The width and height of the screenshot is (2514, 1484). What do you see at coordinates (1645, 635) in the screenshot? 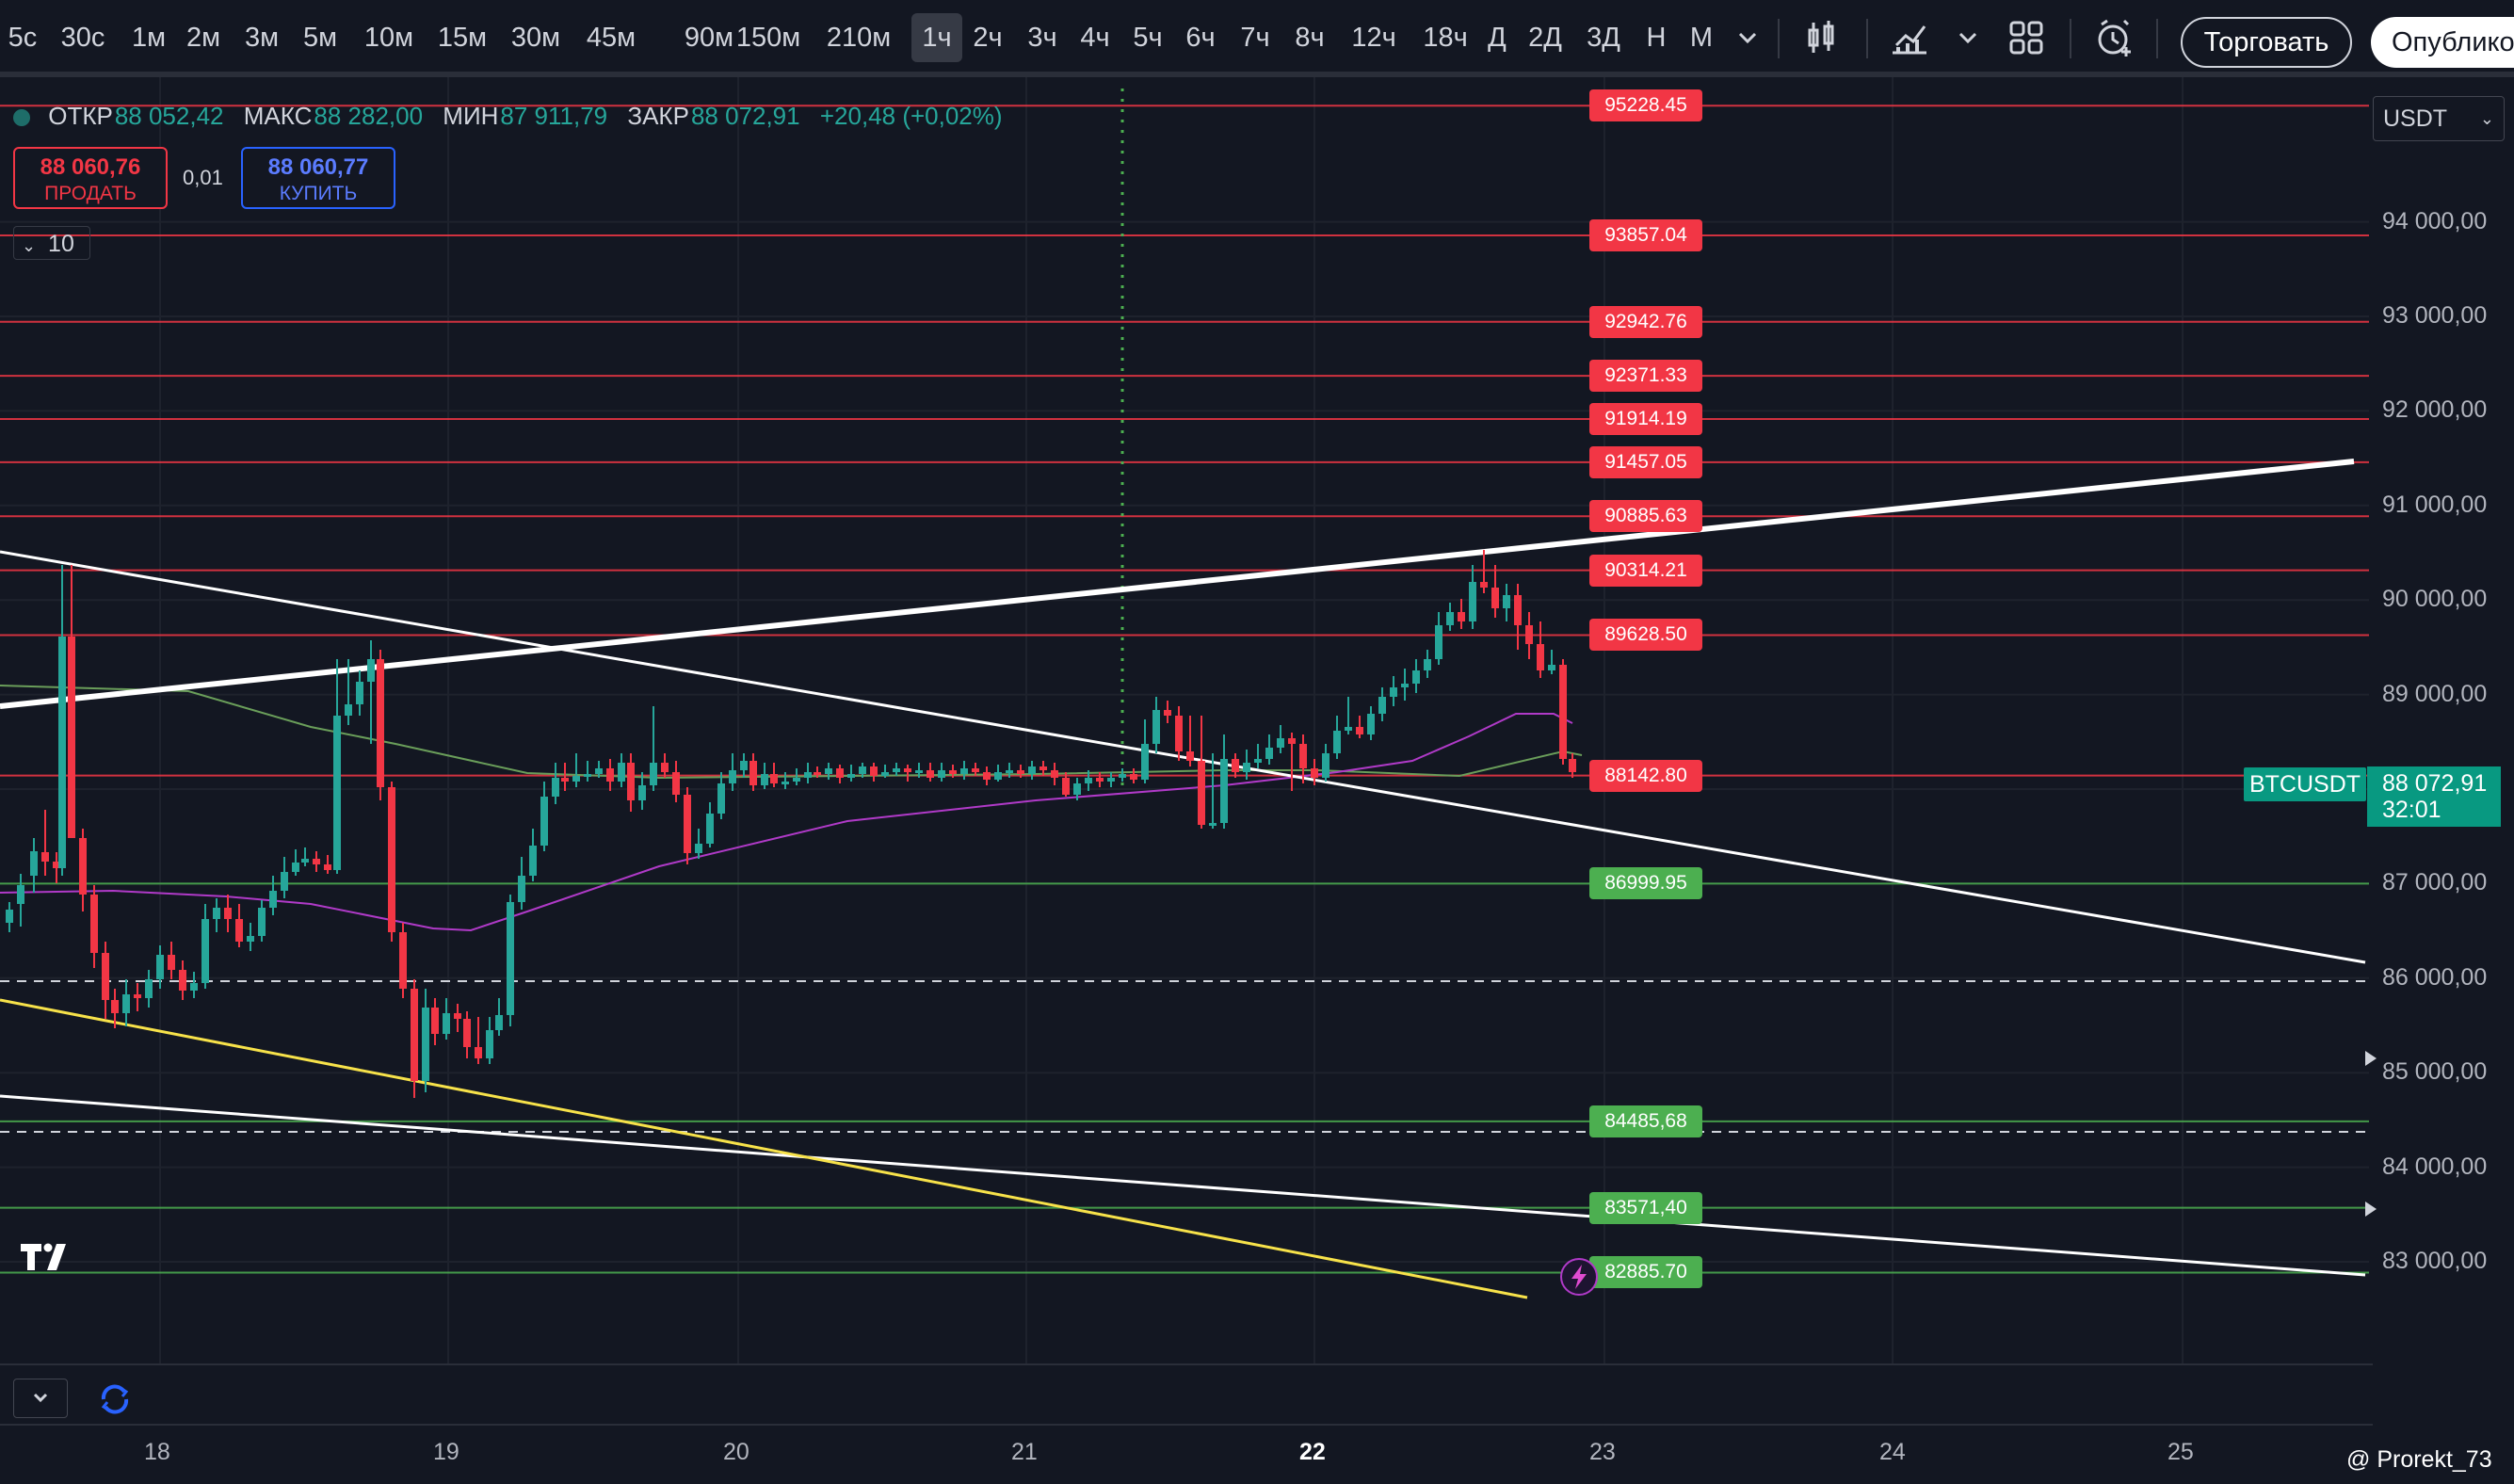
I see `level-label-8: 89628.50` at bounding box center [1645, 635].